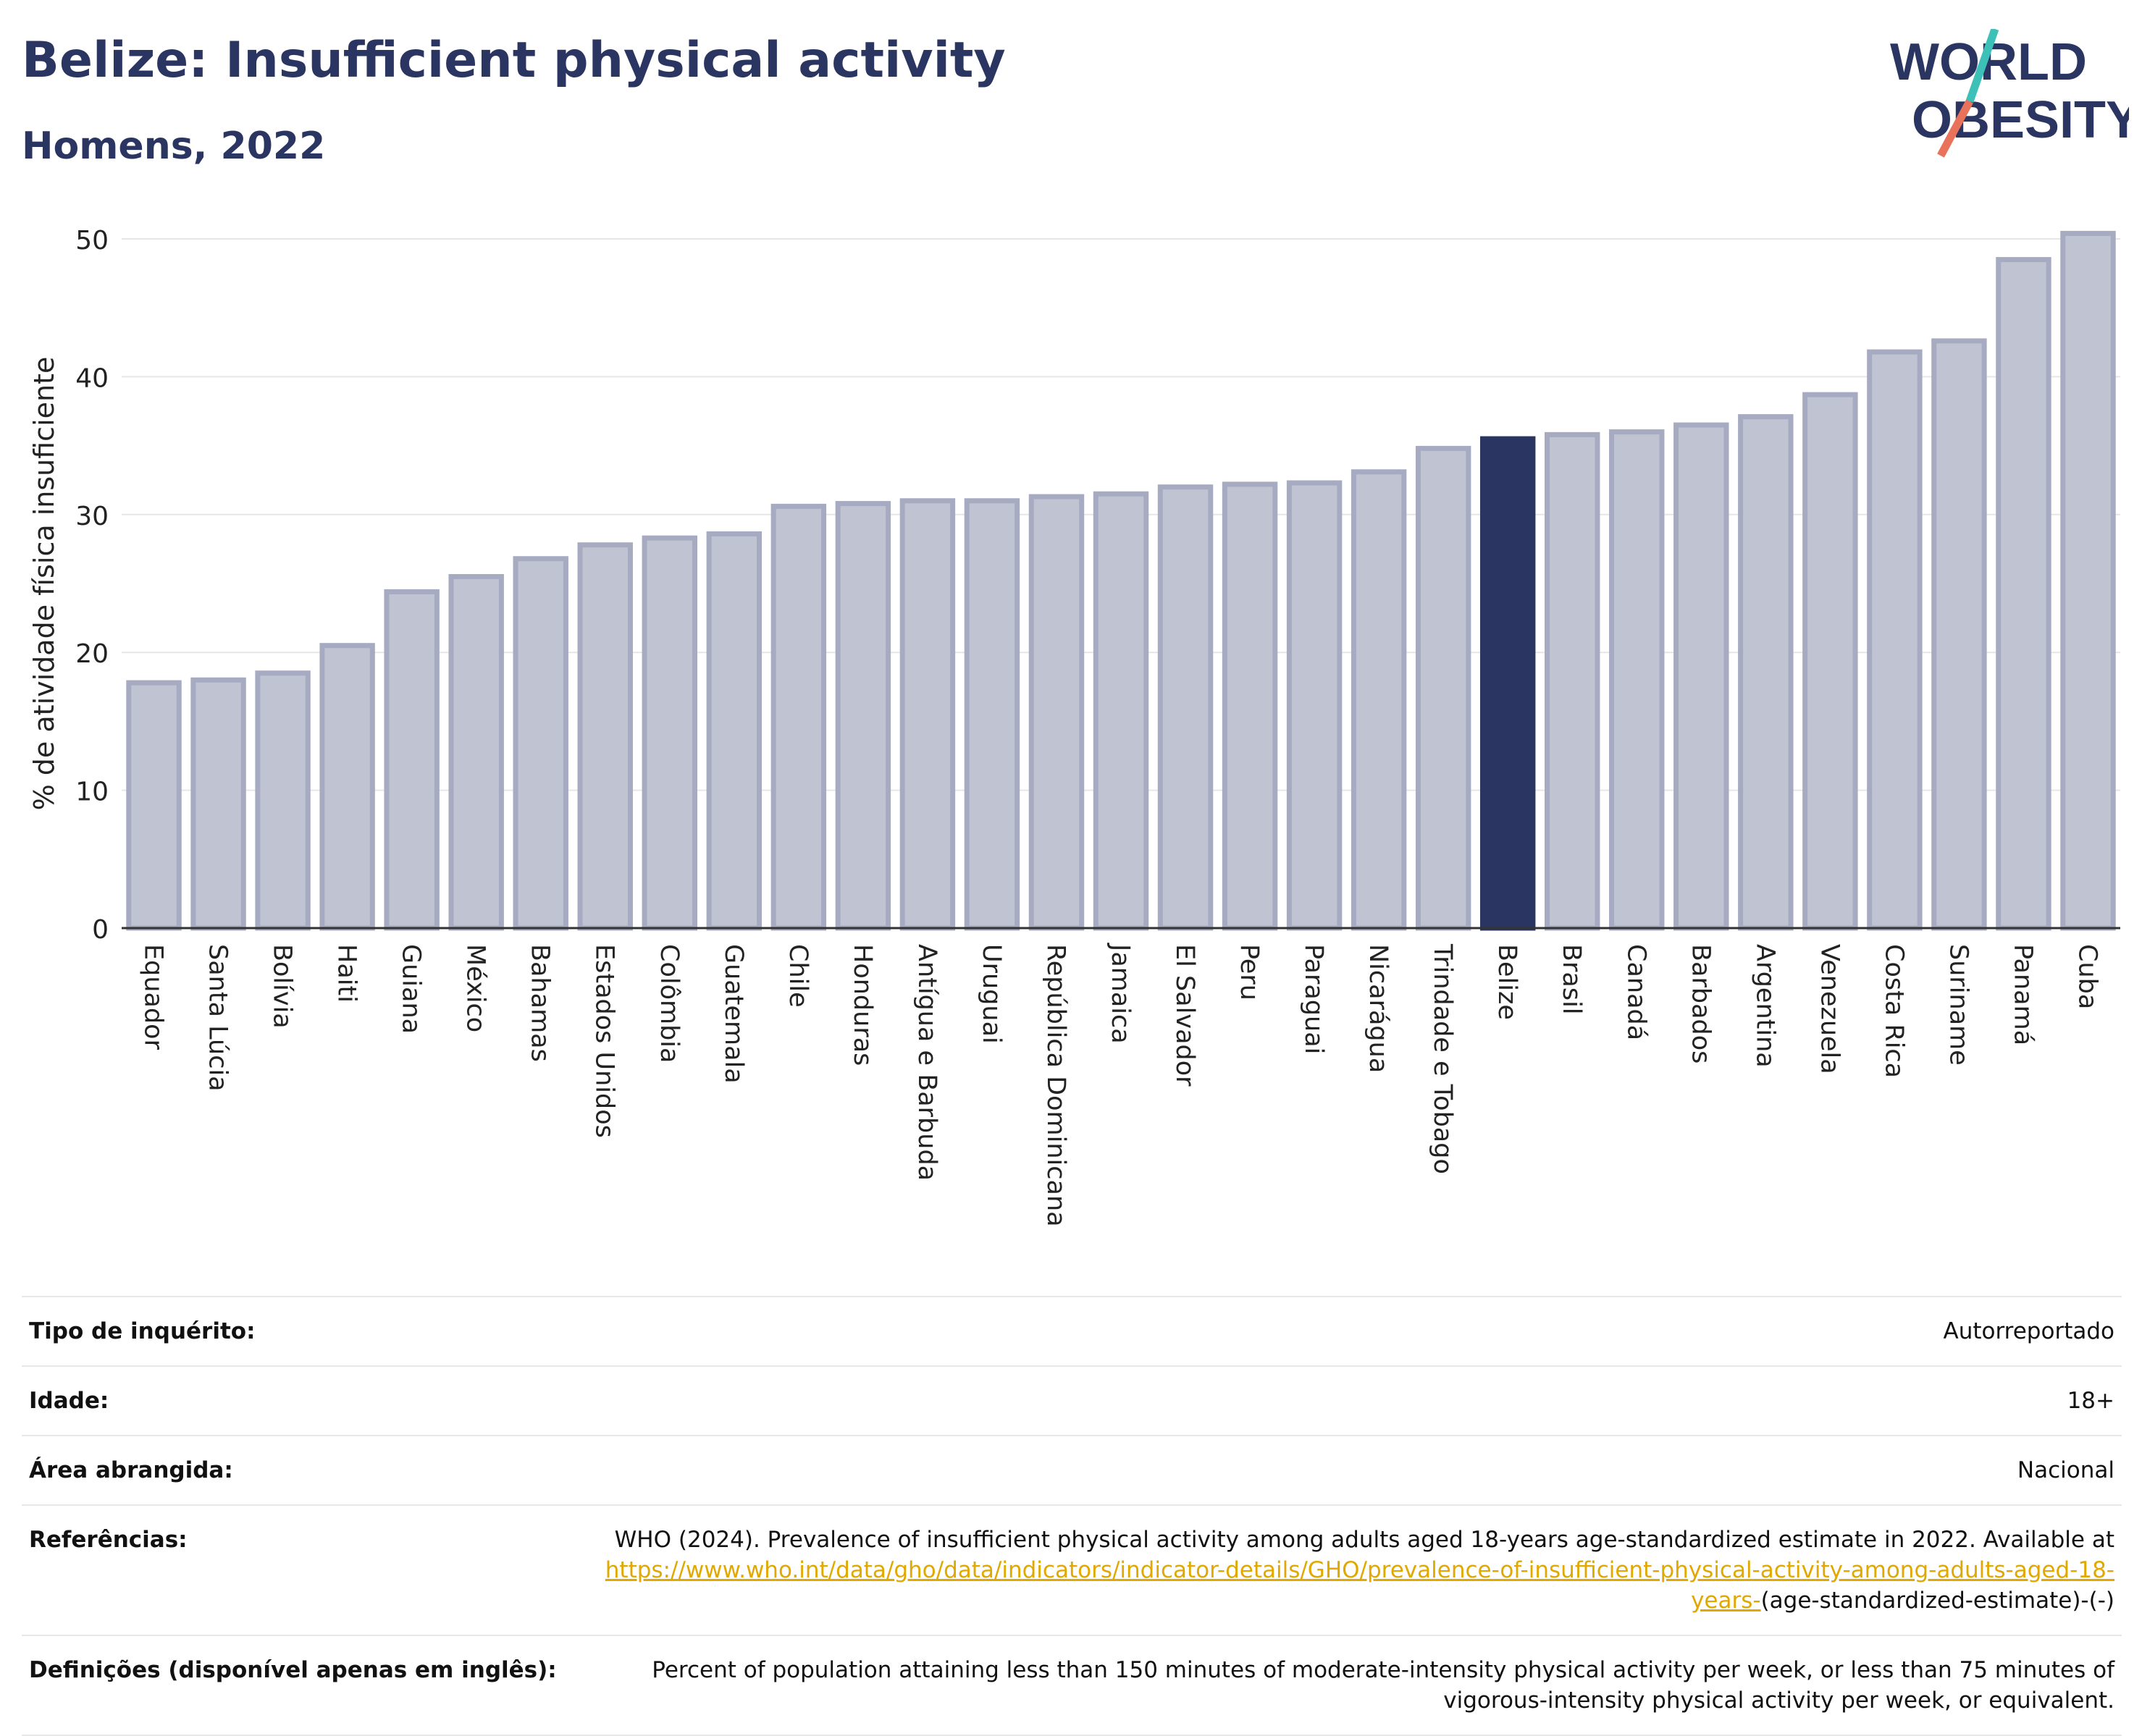  Describe the element at coordinates (283, 800) in the screenshot. I see `bar-bol-via` at that location.